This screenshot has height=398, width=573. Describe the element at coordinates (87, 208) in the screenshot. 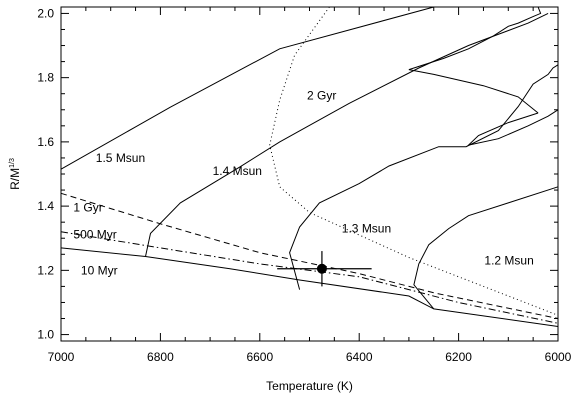

I see `isochrone-1-gyr-label: 1 Gyr` at that location.